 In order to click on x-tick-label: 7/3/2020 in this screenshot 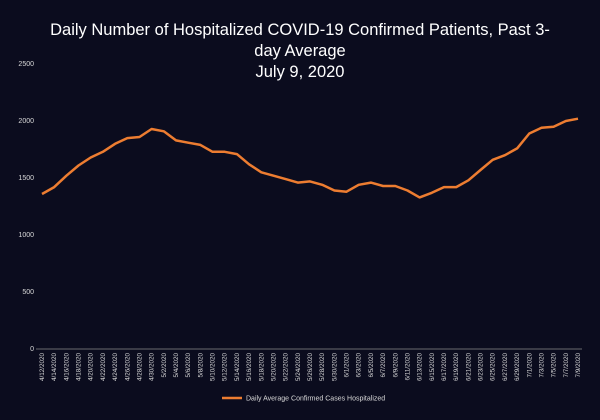, I will do `click(541, 365)`.